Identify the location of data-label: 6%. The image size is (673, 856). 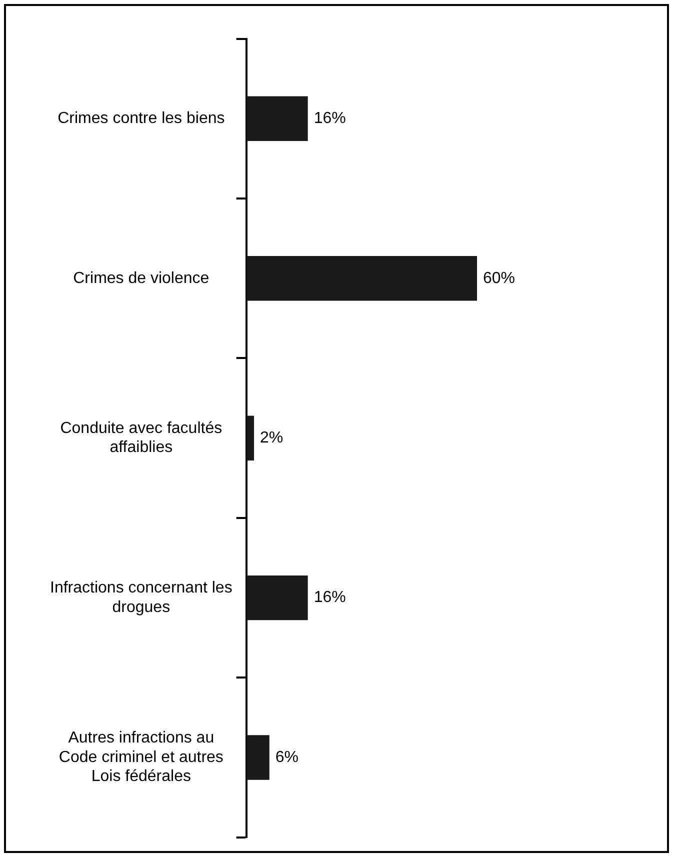
(287, 757).